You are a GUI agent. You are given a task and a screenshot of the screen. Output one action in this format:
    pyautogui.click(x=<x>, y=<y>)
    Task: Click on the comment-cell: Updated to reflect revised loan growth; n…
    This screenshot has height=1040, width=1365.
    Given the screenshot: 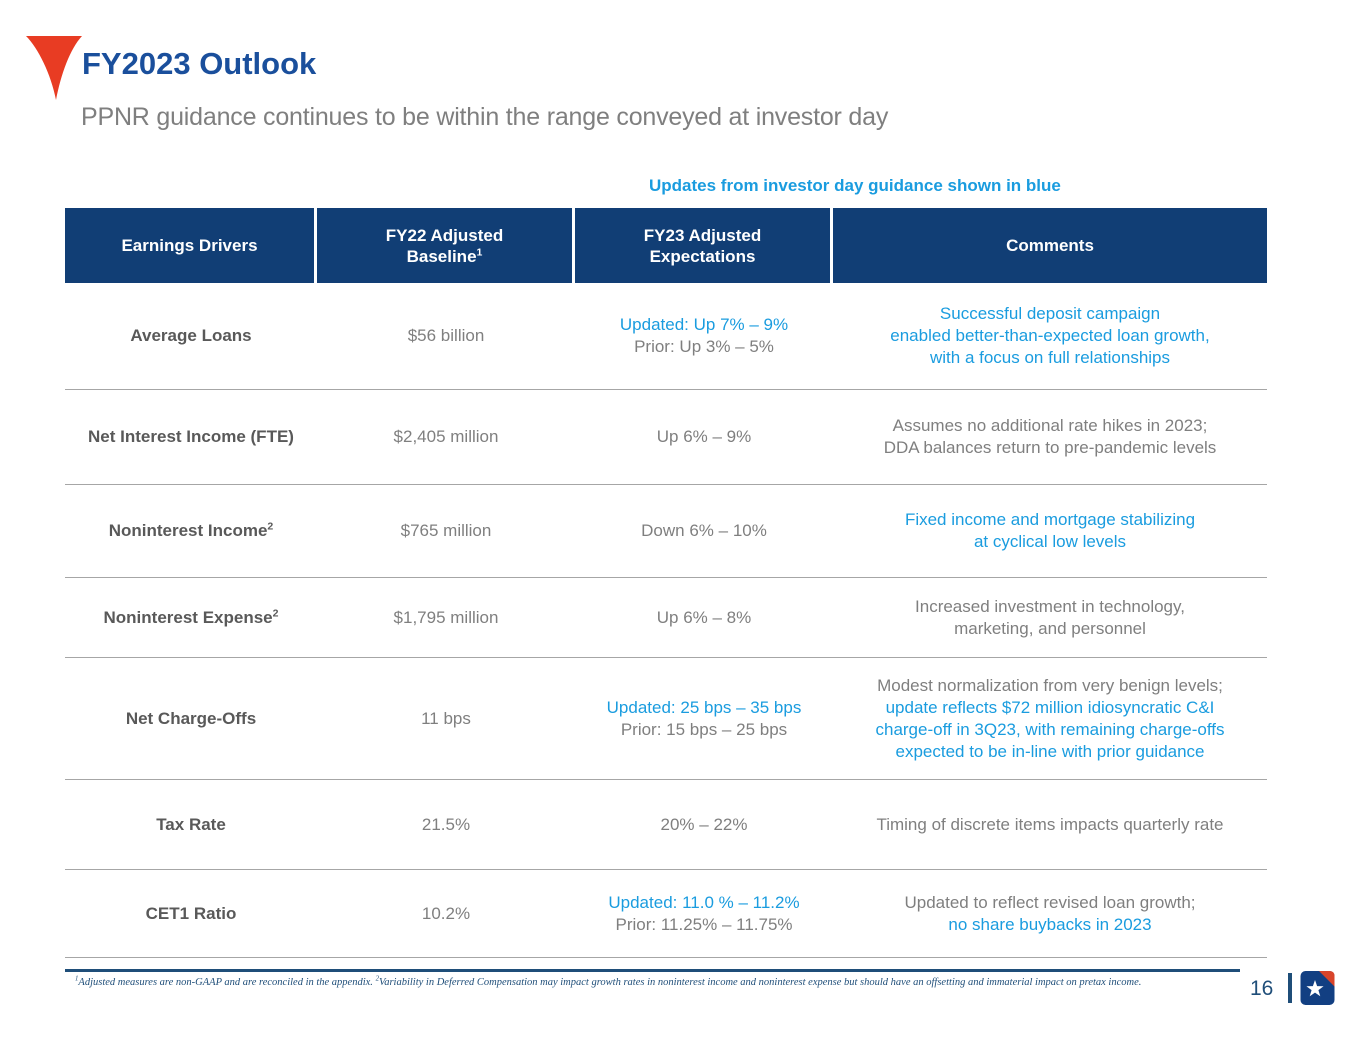 What is the action you would take?
    pyautogui.click(x=1050, y=913)
    